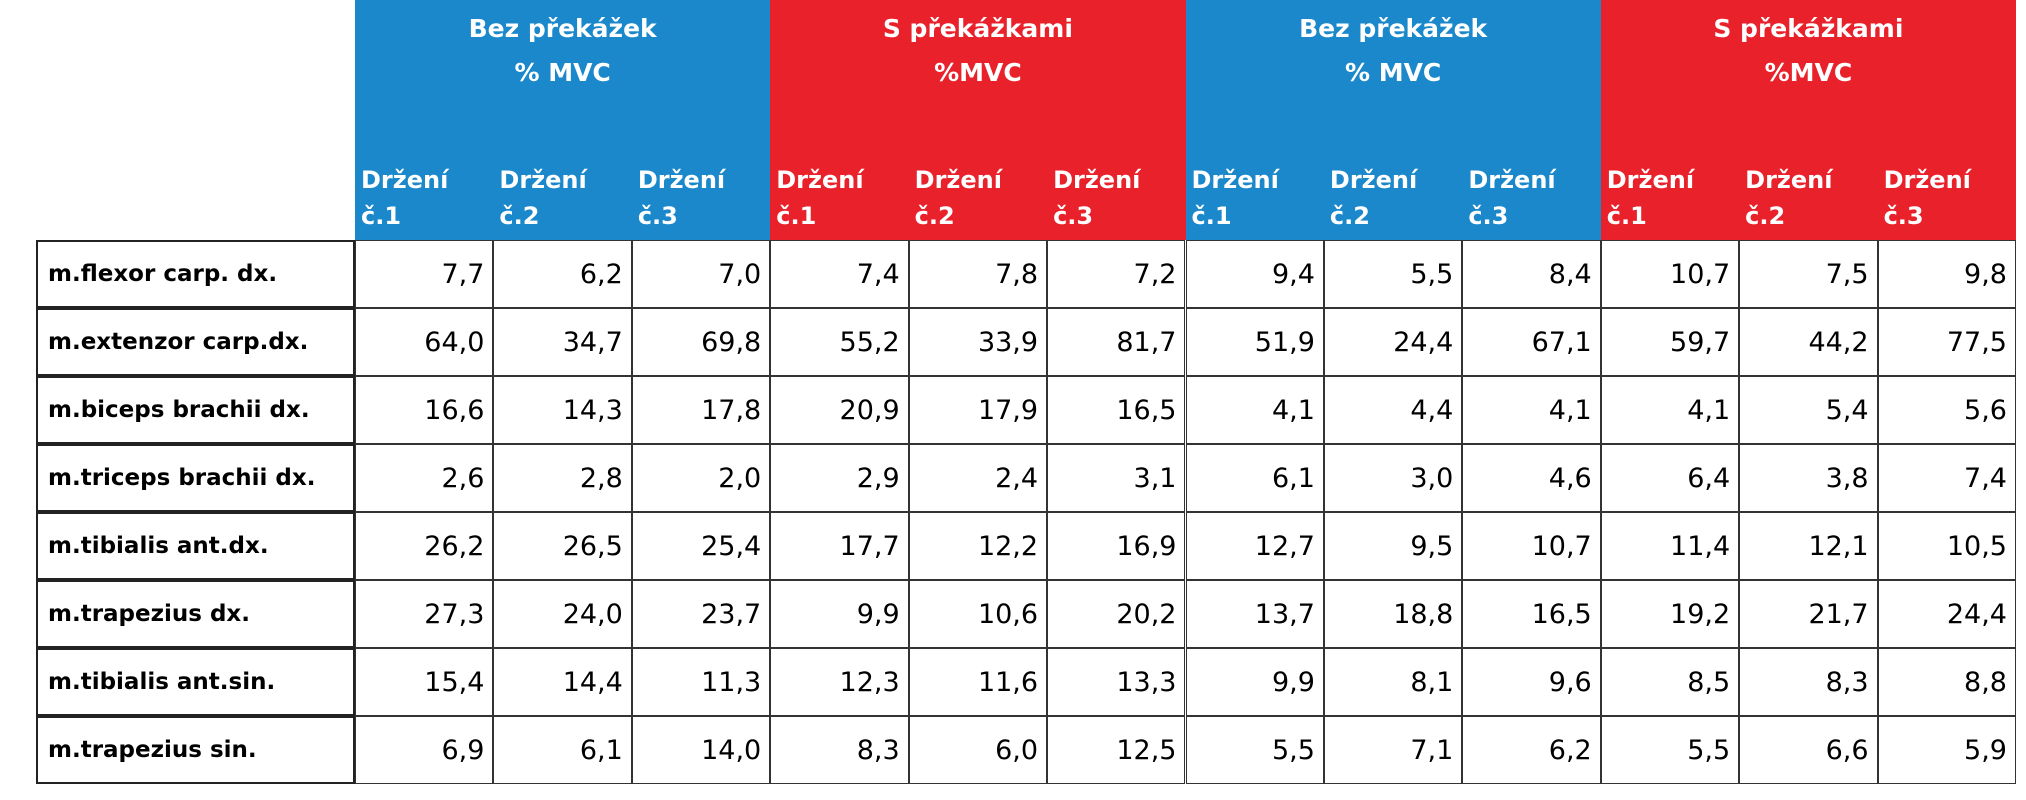  I want to click on cell: 2,8, so click(562, 478).